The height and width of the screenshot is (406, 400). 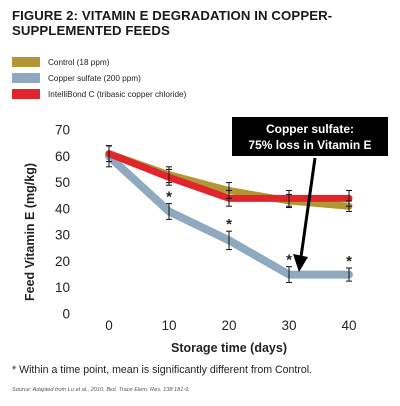 I want to click on y-tick-label: 10, so click(x=62, y=287).